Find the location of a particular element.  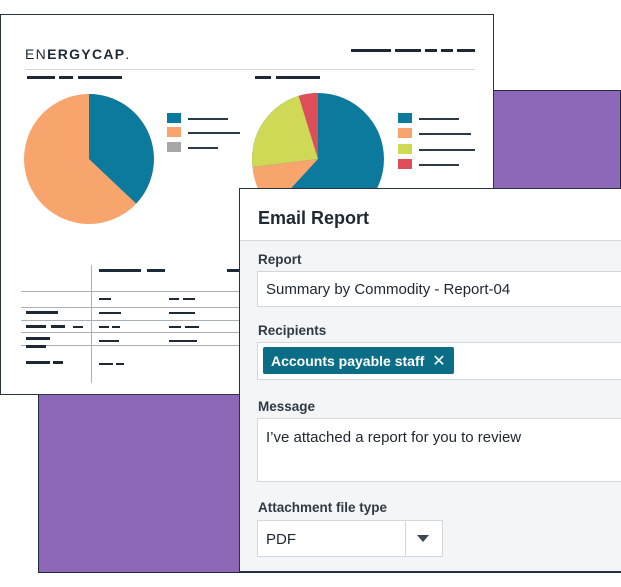

legend-swatch-gray is located at coordinates (174, 147).